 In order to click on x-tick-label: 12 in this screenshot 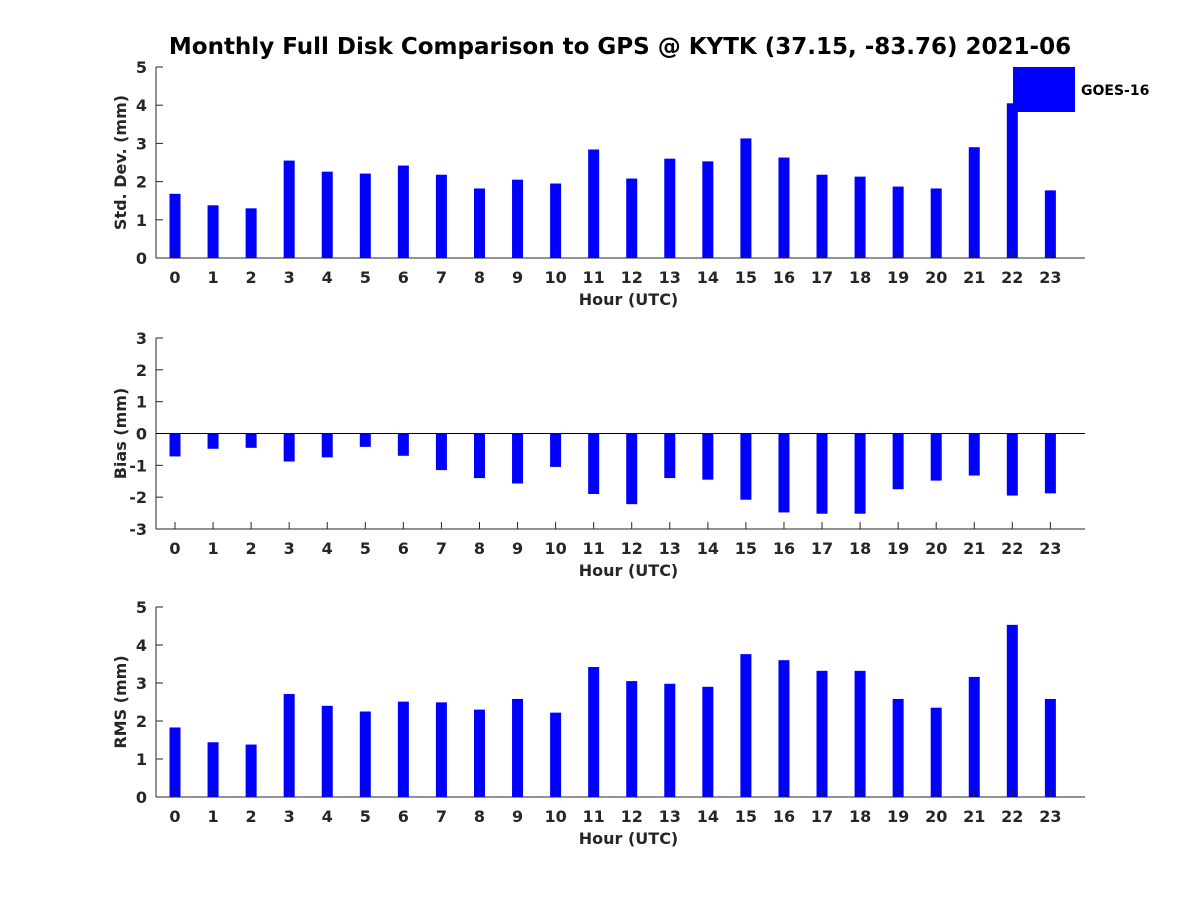, I will do `click(632, 816)`.